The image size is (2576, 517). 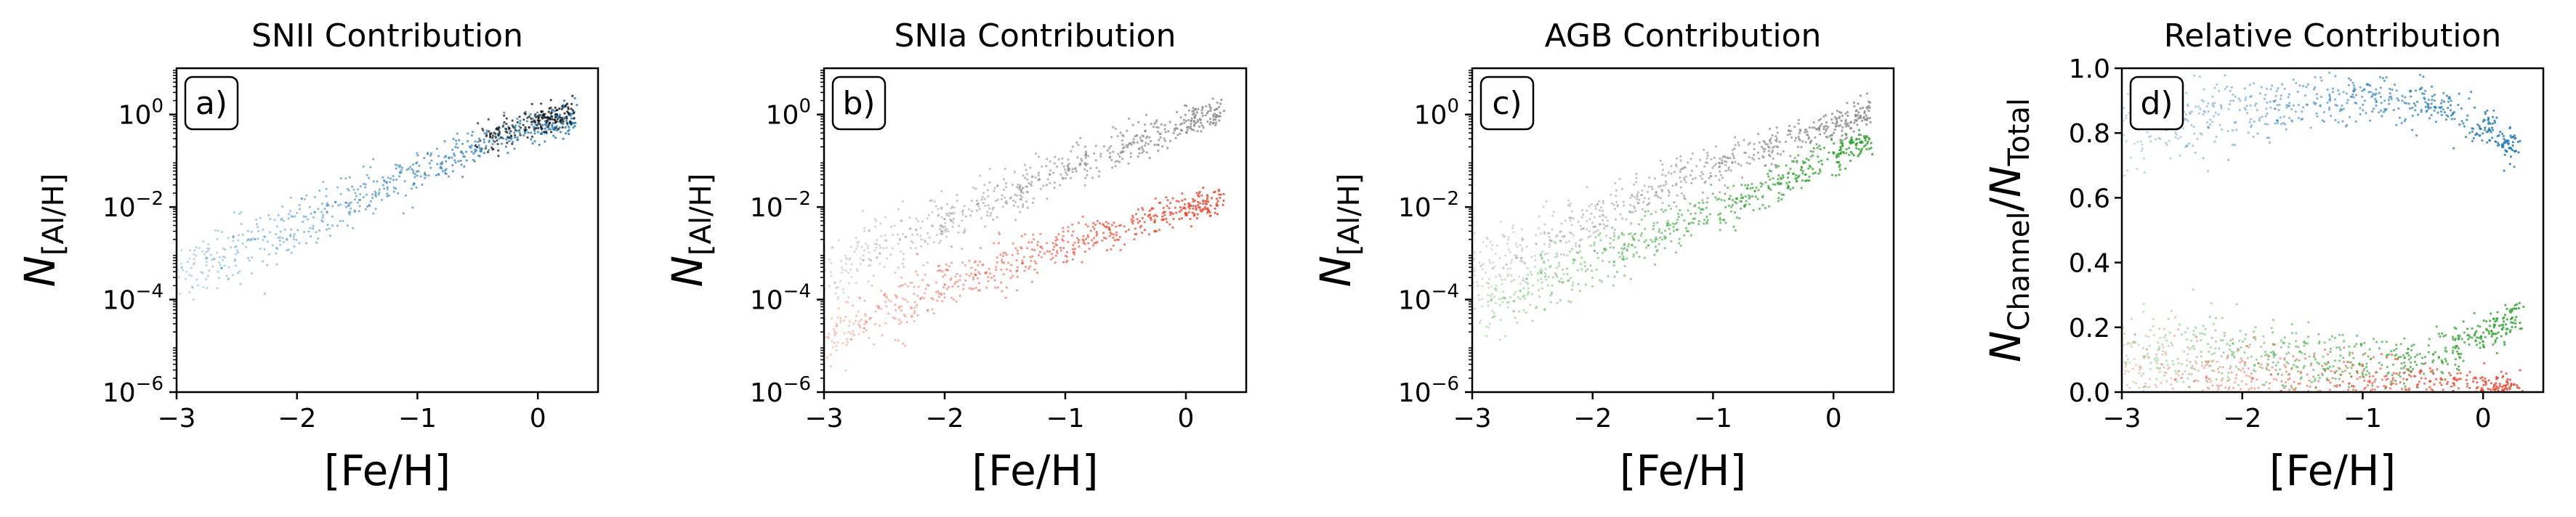 What do you see at coordinates (1672, 194) in the screenshot?
I see `data-series` at bounding box center [1672, 194].